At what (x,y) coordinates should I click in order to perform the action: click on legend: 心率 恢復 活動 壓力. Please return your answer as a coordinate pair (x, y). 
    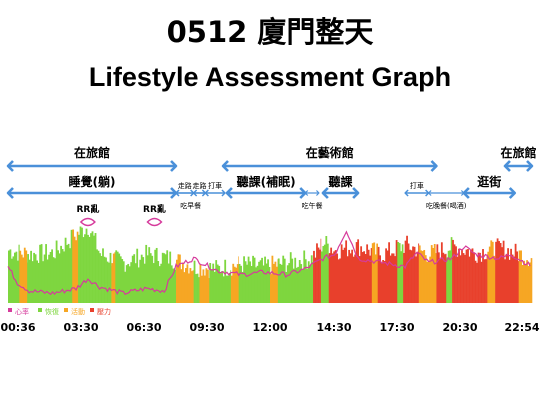
    Looking at the image, I should click on (59, 311).